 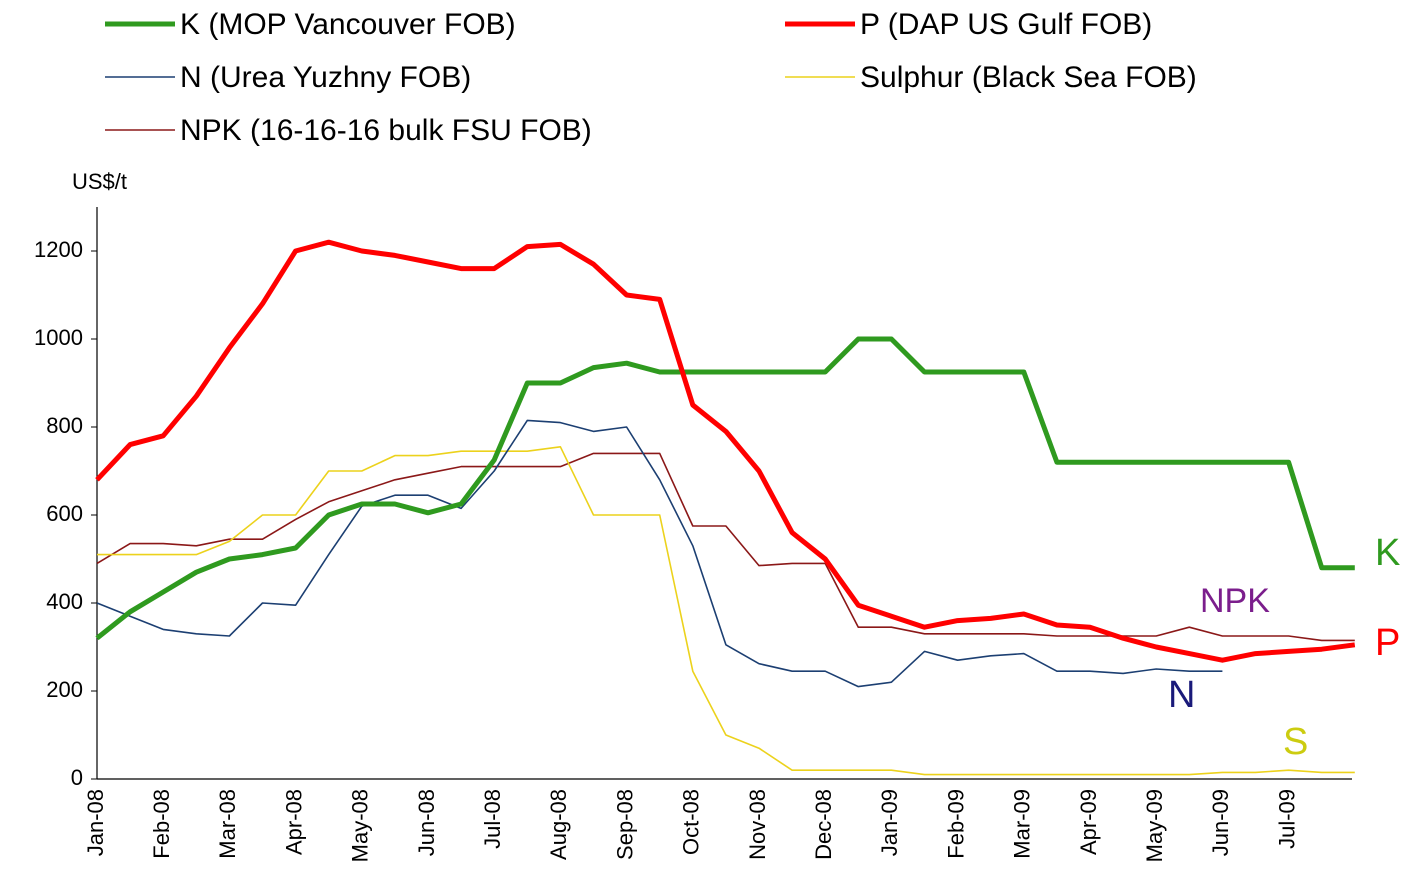 What do you see at coordinates (348, 24) in the screenshot?
I see `legend-label: K (MOP Vancouver FOB)` at bounding box center [348, 24].